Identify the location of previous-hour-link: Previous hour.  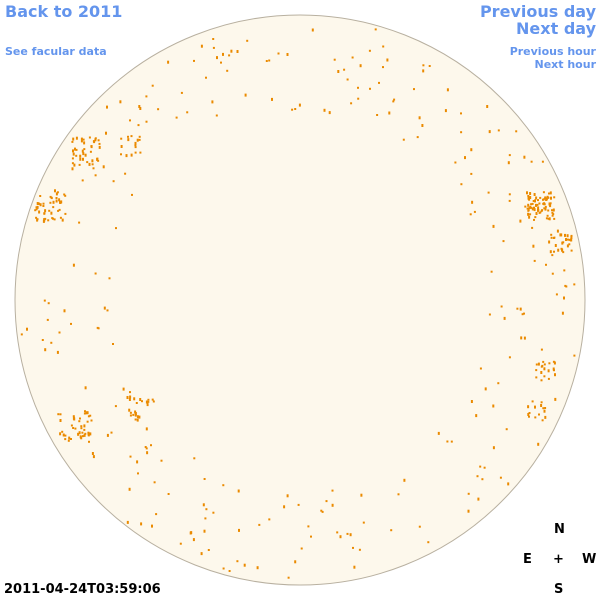
(552, 51).